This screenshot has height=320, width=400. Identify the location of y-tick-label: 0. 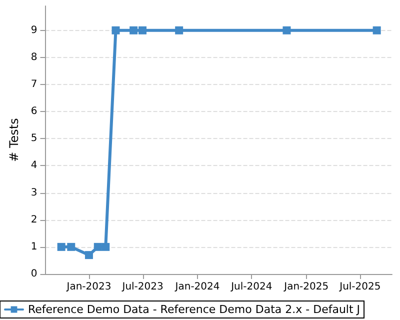
(34, 274).